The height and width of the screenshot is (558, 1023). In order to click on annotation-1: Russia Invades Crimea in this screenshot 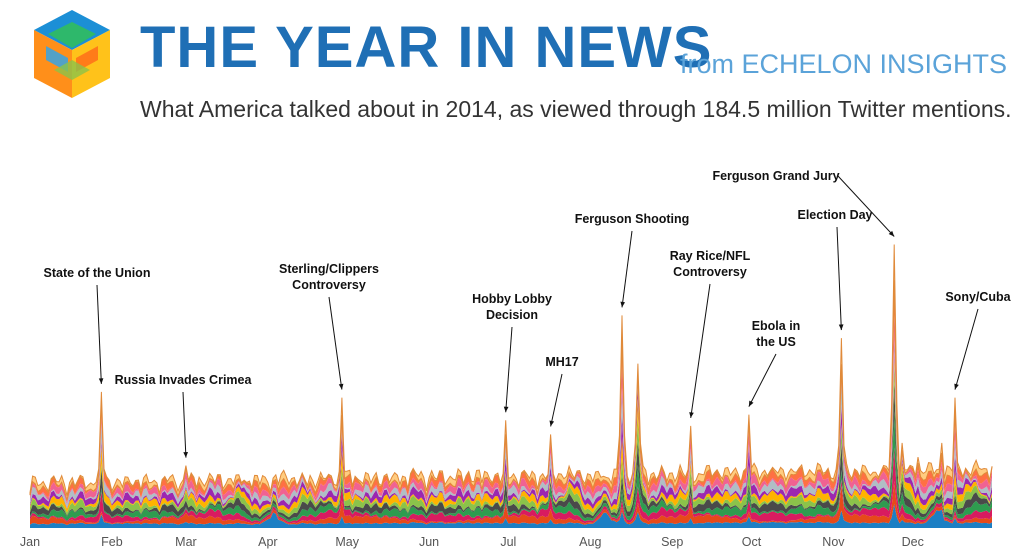, I will do `click(184, 415)`.